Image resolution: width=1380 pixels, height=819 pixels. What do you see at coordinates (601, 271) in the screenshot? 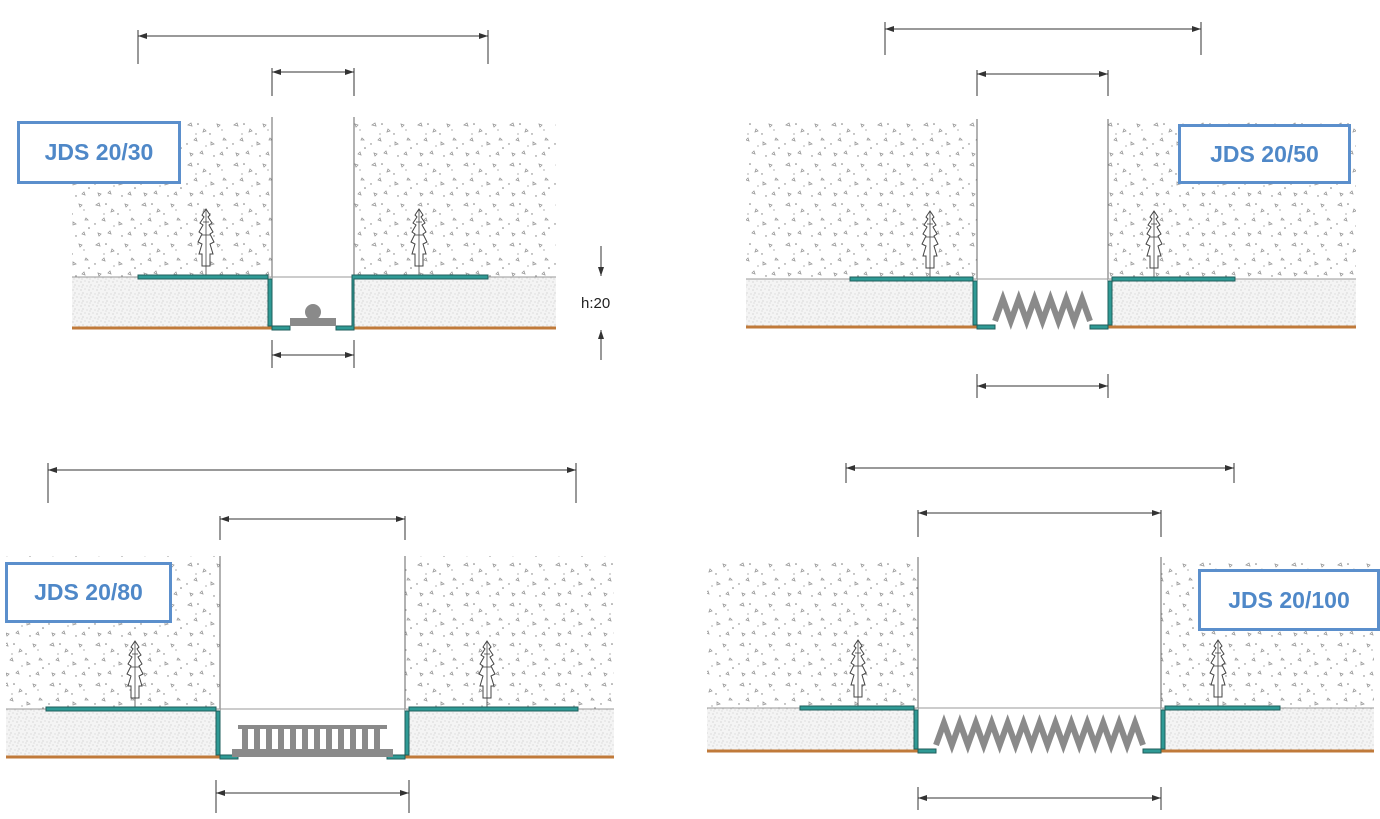
I see `dim-h-arrow-top` at bounding box center [601, 271].